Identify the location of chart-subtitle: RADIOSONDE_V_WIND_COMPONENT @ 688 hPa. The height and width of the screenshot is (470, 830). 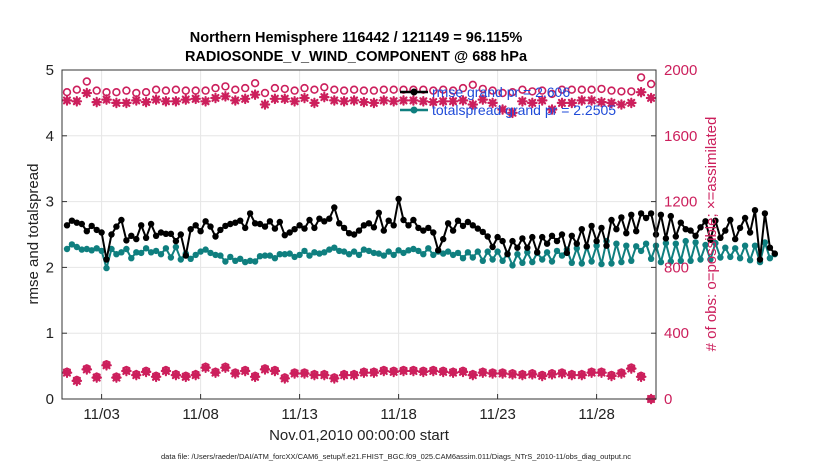
(356, 57).